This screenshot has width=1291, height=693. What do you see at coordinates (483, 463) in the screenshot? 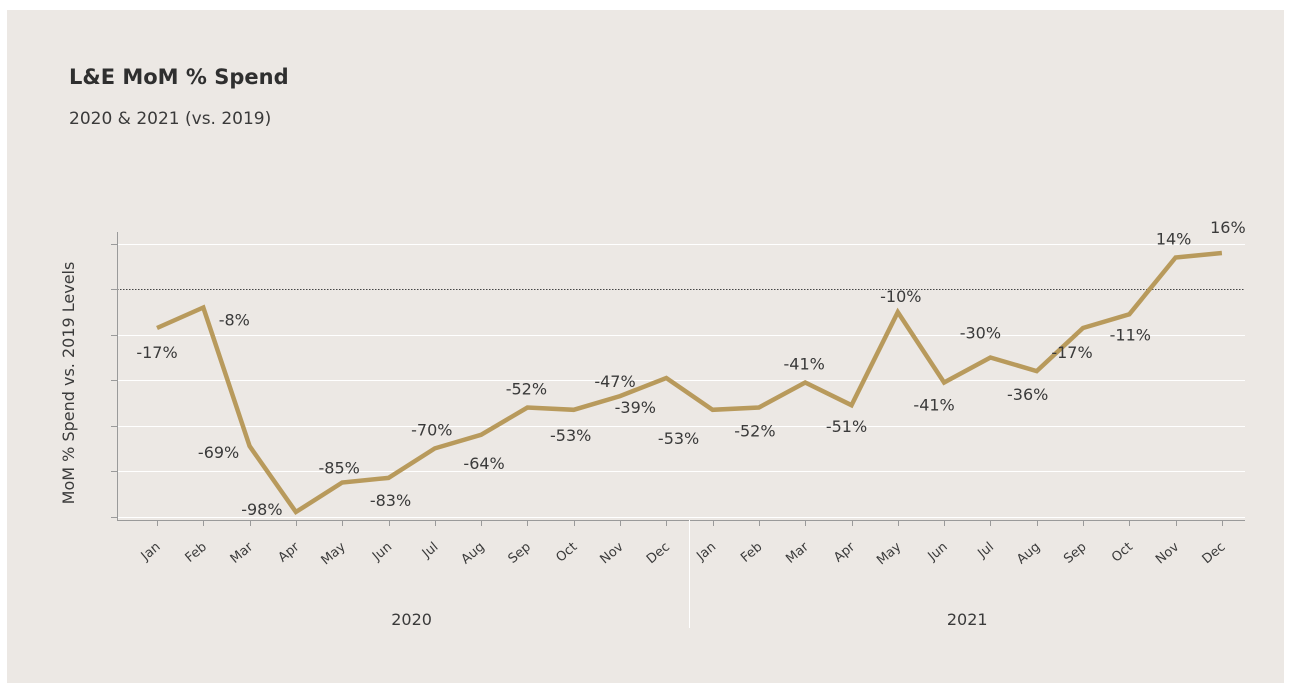
I see `data-label: -64%` at bounding box center [483, 463].